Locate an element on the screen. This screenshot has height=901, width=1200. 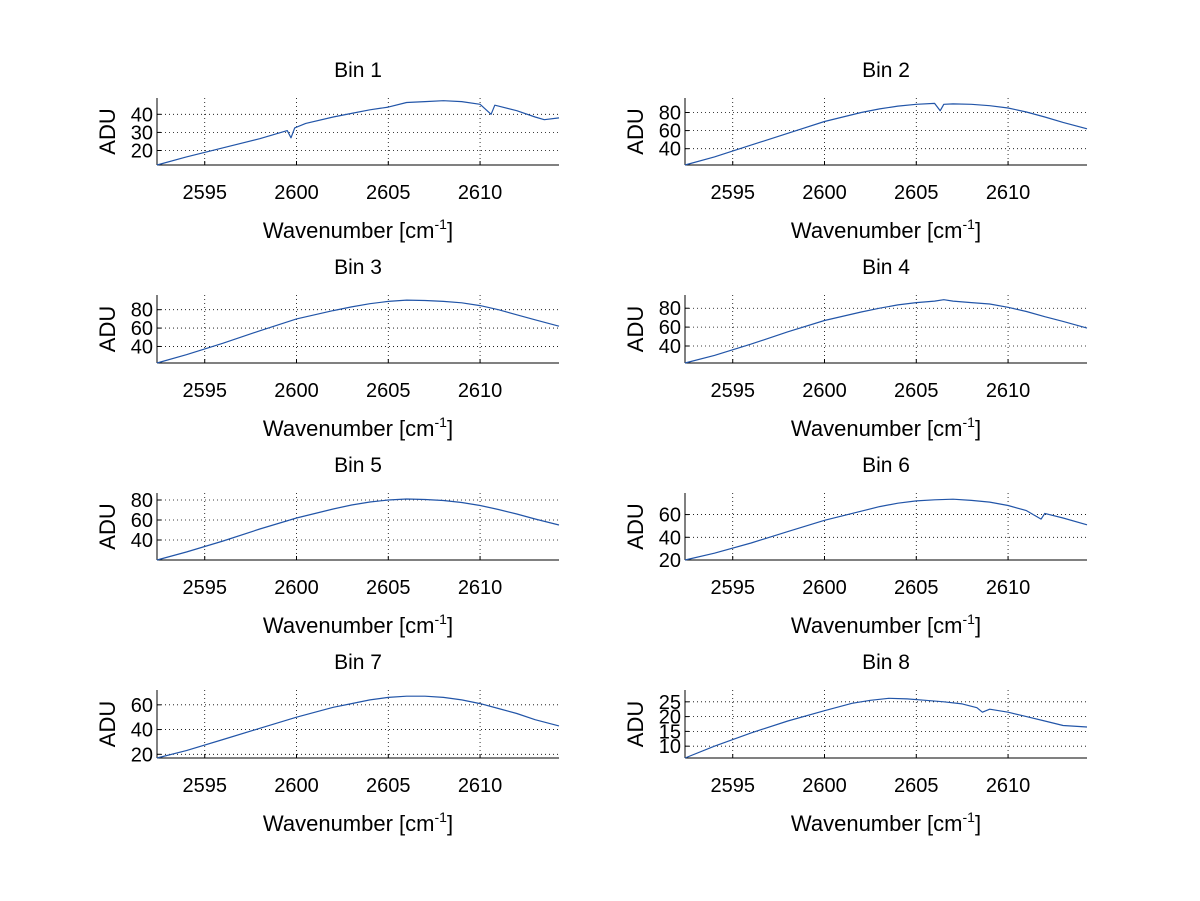
y-tick-label: 25 is located at coordinates (670, 703).